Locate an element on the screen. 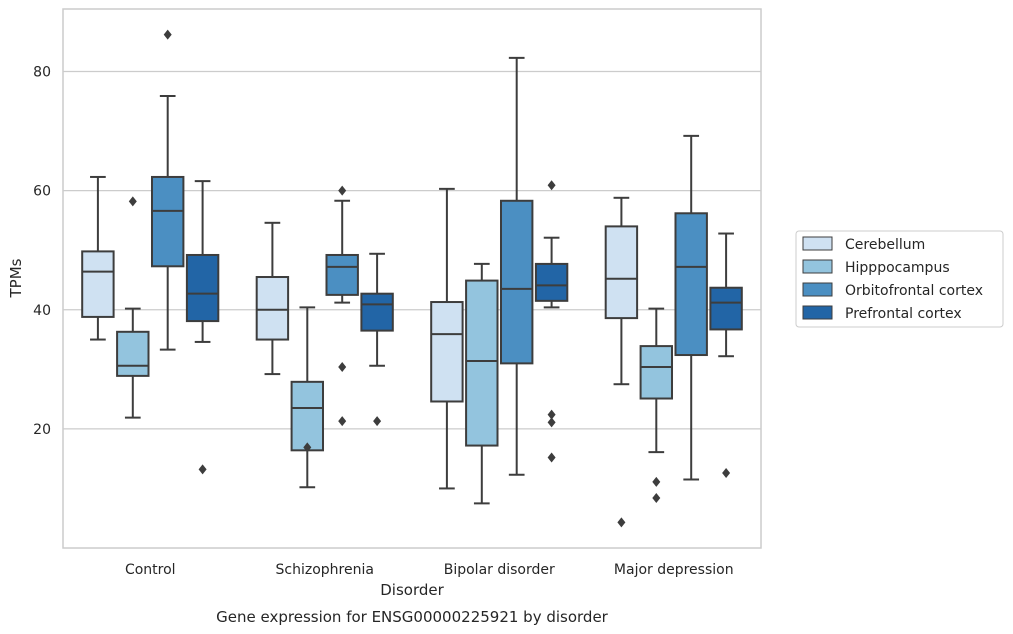 The height and width of the screenshot is (634, 1013). legend-entry-label: Prefrontal cortex is located at coordinates (903, 314).